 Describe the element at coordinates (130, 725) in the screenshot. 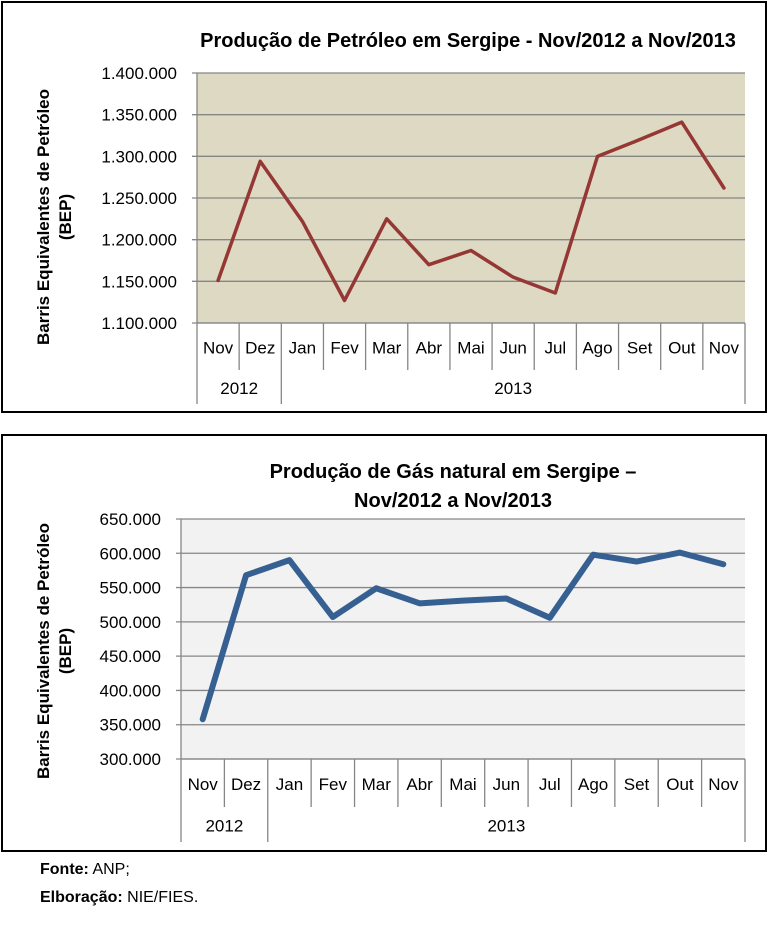

I see `y-tick-label: 350.000` at that location.